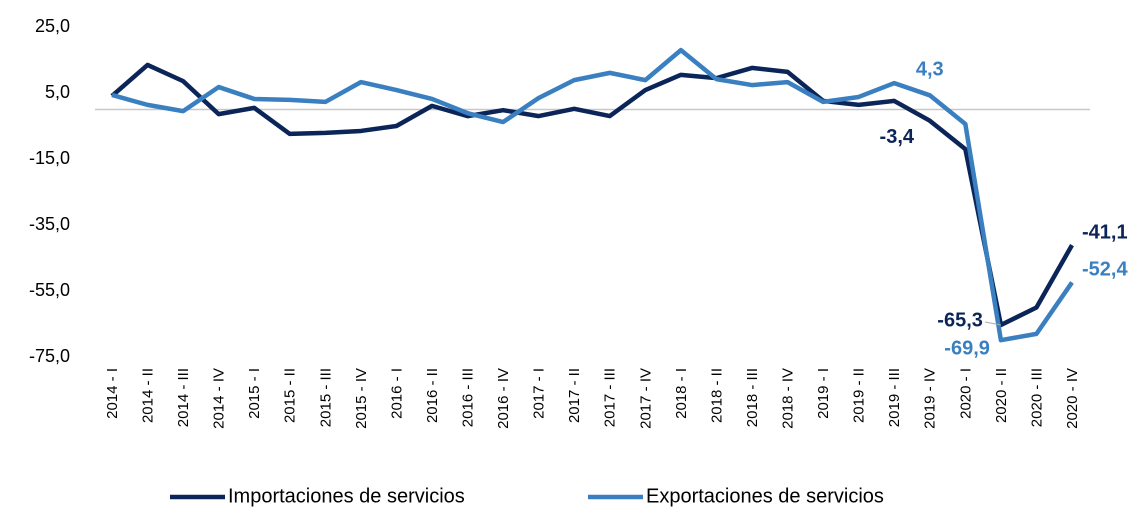 The height and width of the screenshot is (510, 1144). Describe the element at coordinates (468, 397) in the screenshot. I see `x-tick-label: 2016 - III` at that location.